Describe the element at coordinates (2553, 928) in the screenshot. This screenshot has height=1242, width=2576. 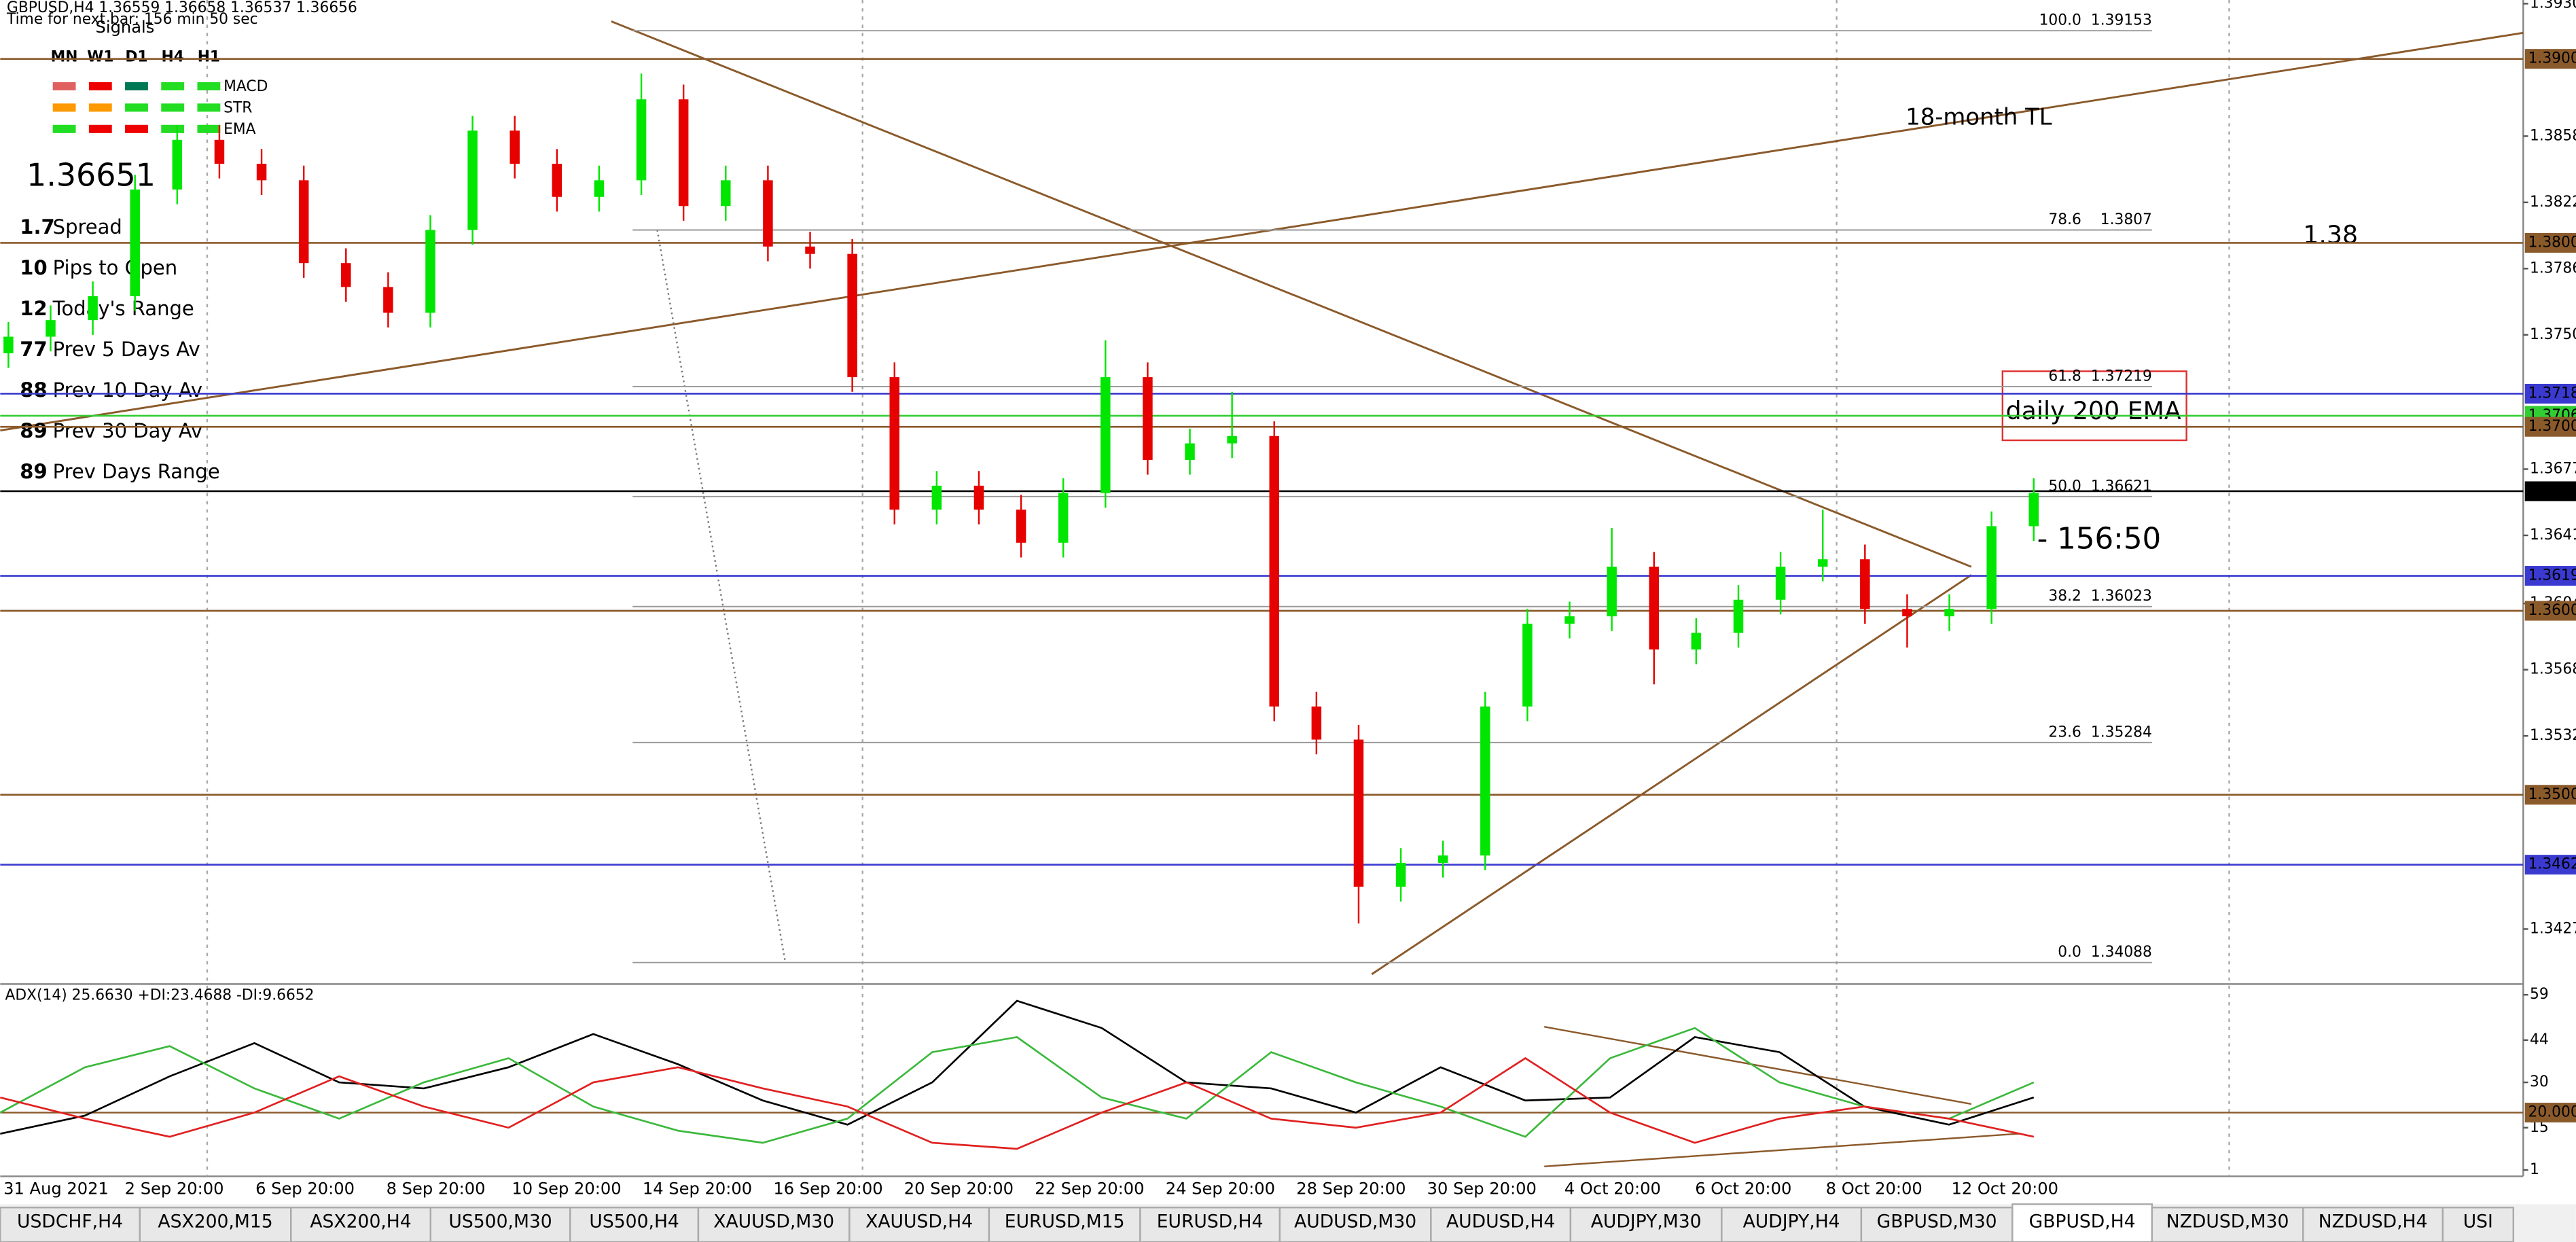
I see `y-tick-label: 1.3427` at that location.